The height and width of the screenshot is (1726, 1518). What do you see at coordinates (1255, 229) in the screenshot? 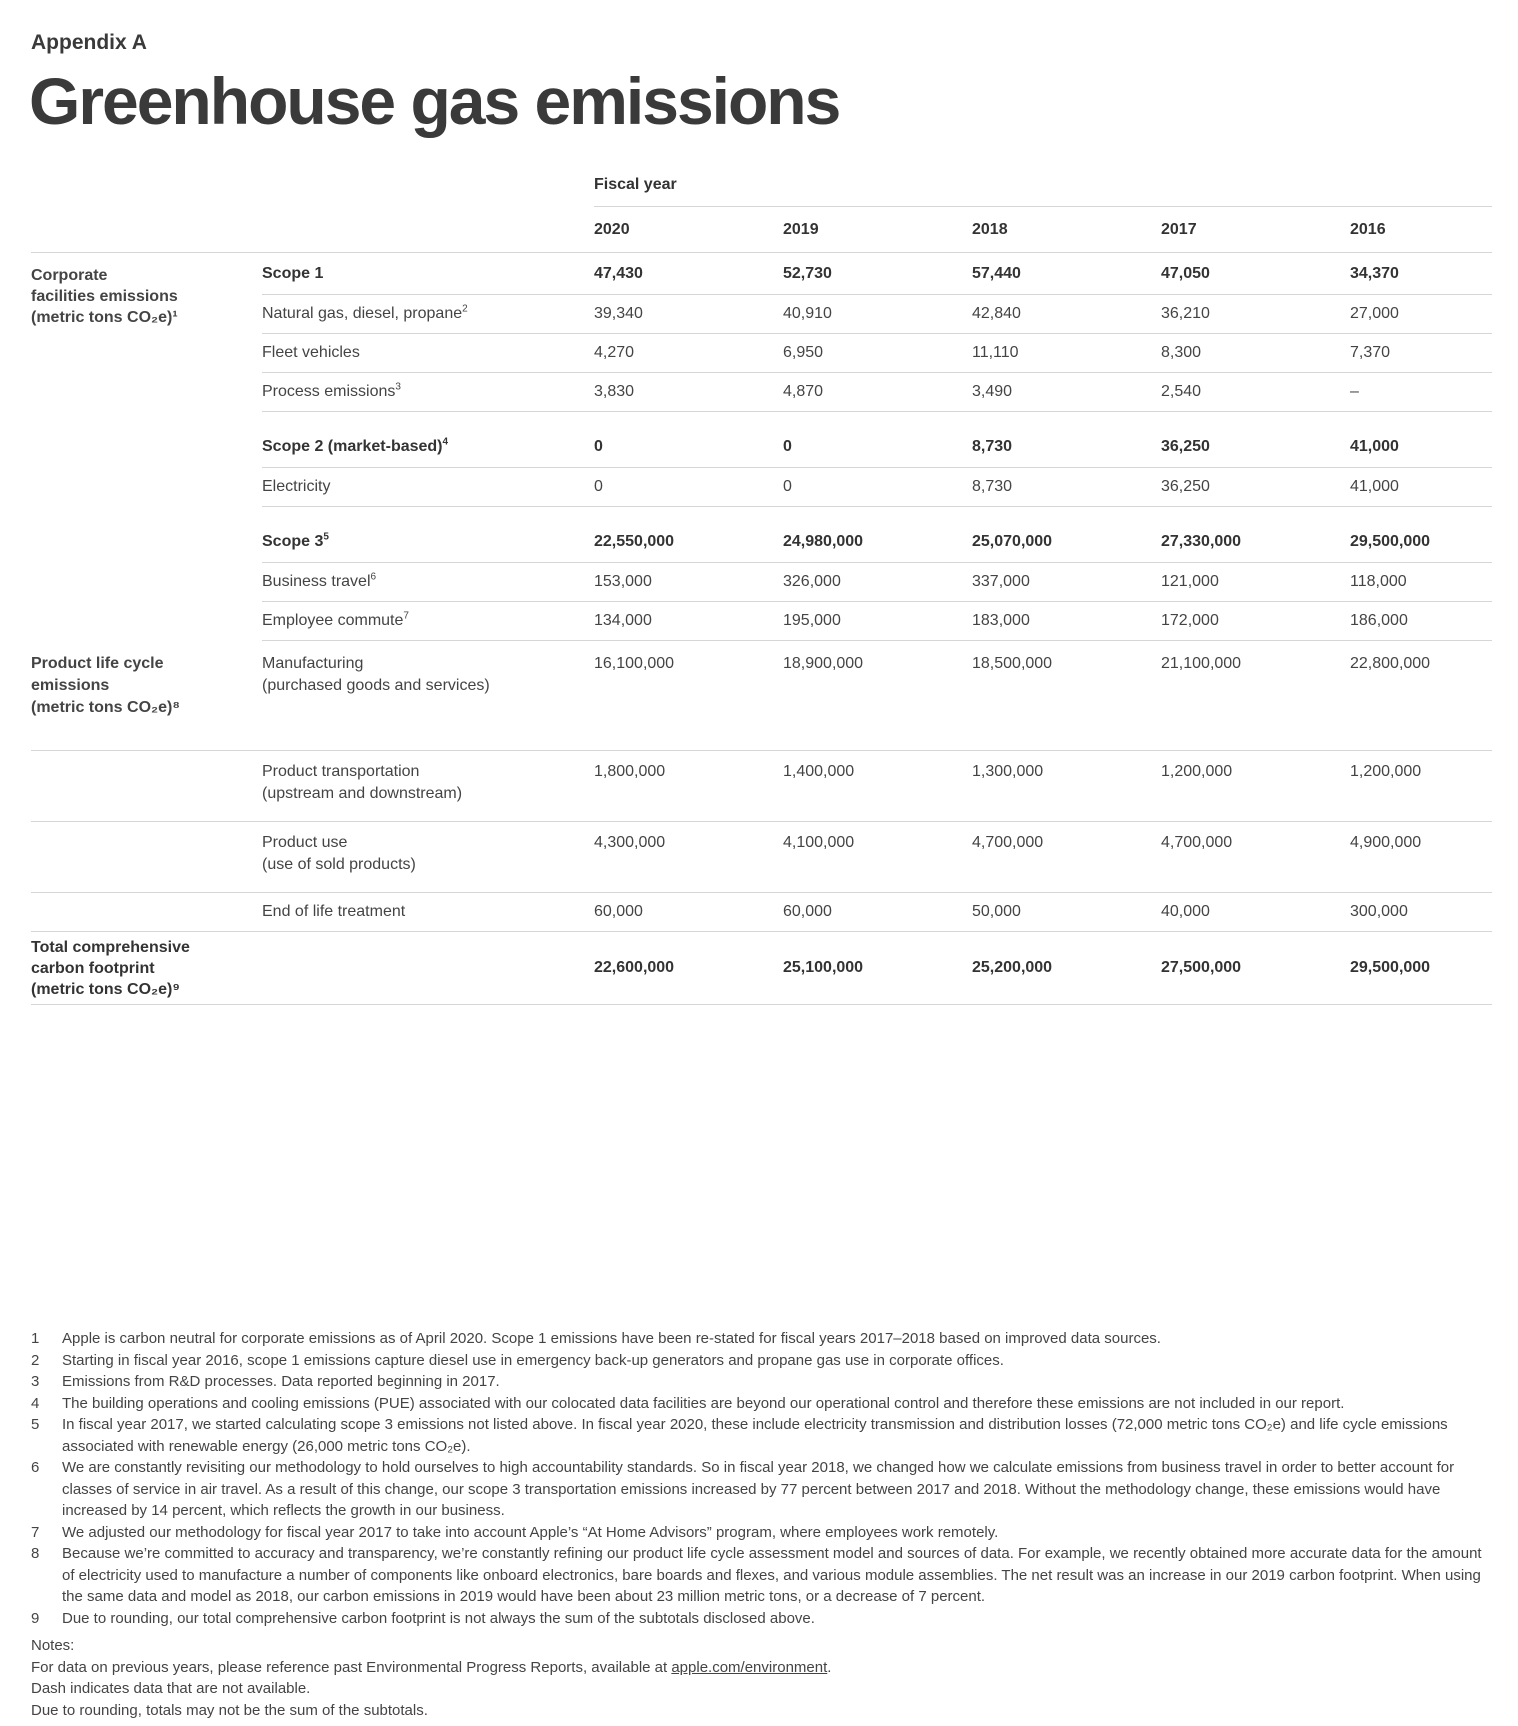
I see `year-header: 2017` at bounding box center [1255, 229].